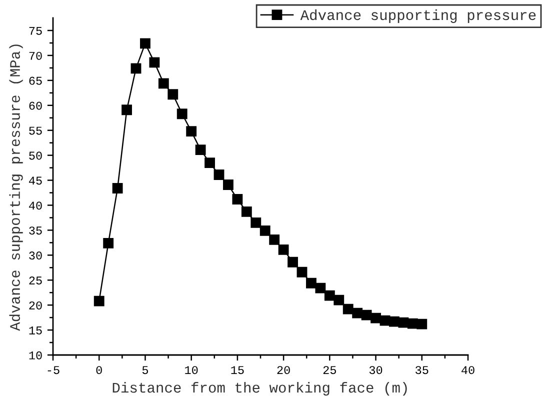 The image size is (549, 409). I want to click on x-tick-label: 20, so click(283, 370).